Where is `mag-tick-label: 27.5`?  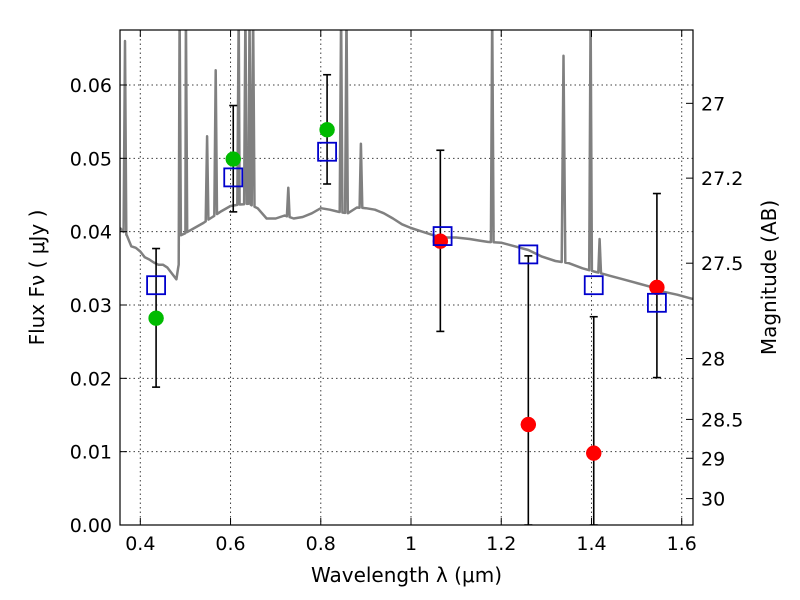 mag-tick-label: 27.5 is located at coordinates (722, 264).